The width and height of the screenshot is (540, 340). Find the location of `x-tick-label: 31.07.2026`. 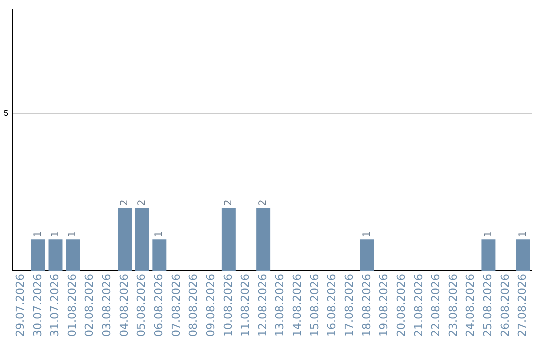

x-tick-label: 31.07.2026 is located at coordinates (55, 306).